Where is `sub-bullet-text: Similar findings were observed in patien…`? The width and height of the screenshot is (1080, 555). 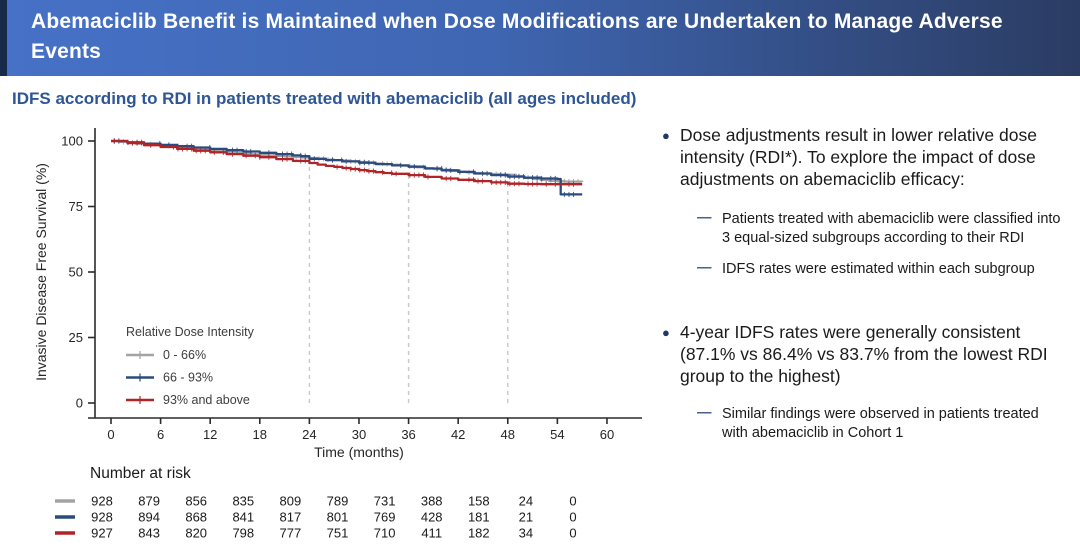
sub-bullet-text: Similar findings were observed in patien… is located at coordinates (880, 423).